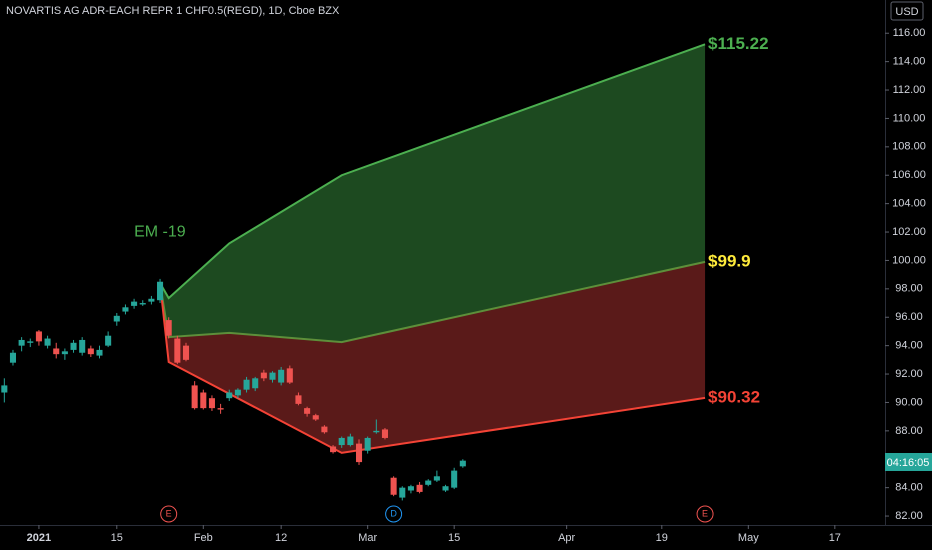 The width and height of the screenshot is (932, 550). I want to click on x-tick-label: Apr, so click(566, 538).